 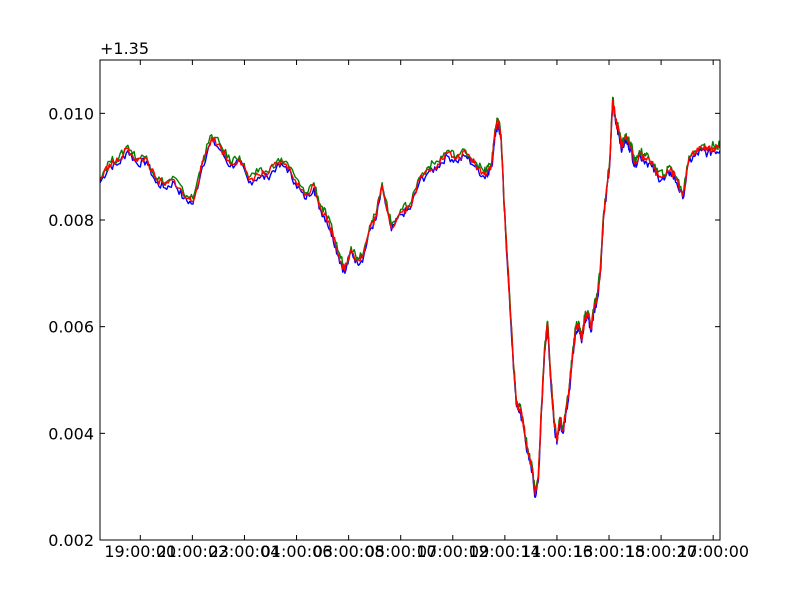 What do you see at coordinates (609, 551) in the screenshot?
I see `x-tick-label: 13:00:18` at bounding box center [609, 551].